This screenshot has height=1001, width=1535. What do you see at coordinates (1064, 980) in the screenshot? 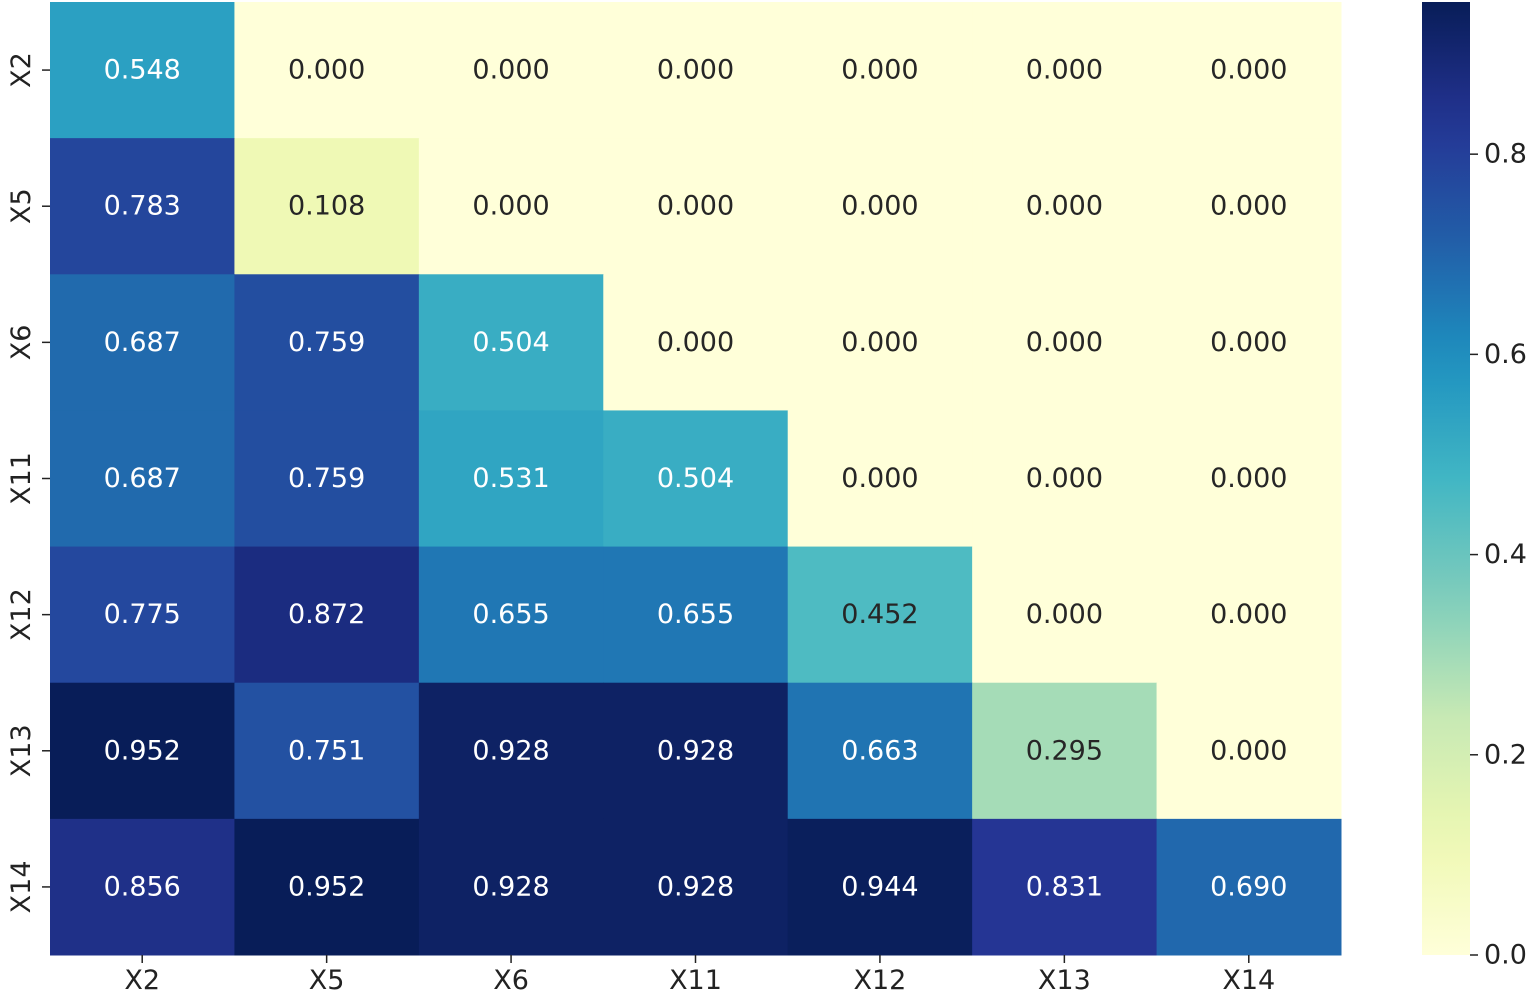
I see `x-tick-label: X13` at bounding box center [1064, 980].